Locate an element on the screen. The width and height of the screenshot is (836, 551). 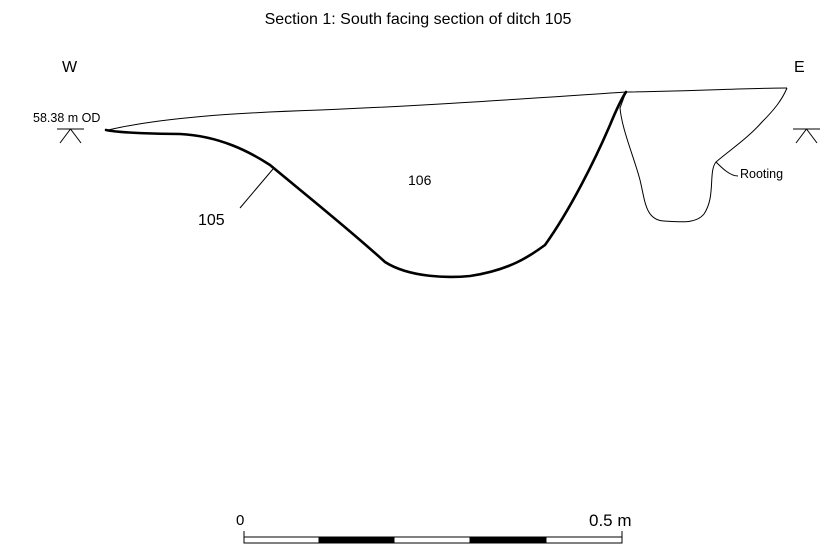
datum-level-label: 58.38 m OD is located at coordinates (67, 118).